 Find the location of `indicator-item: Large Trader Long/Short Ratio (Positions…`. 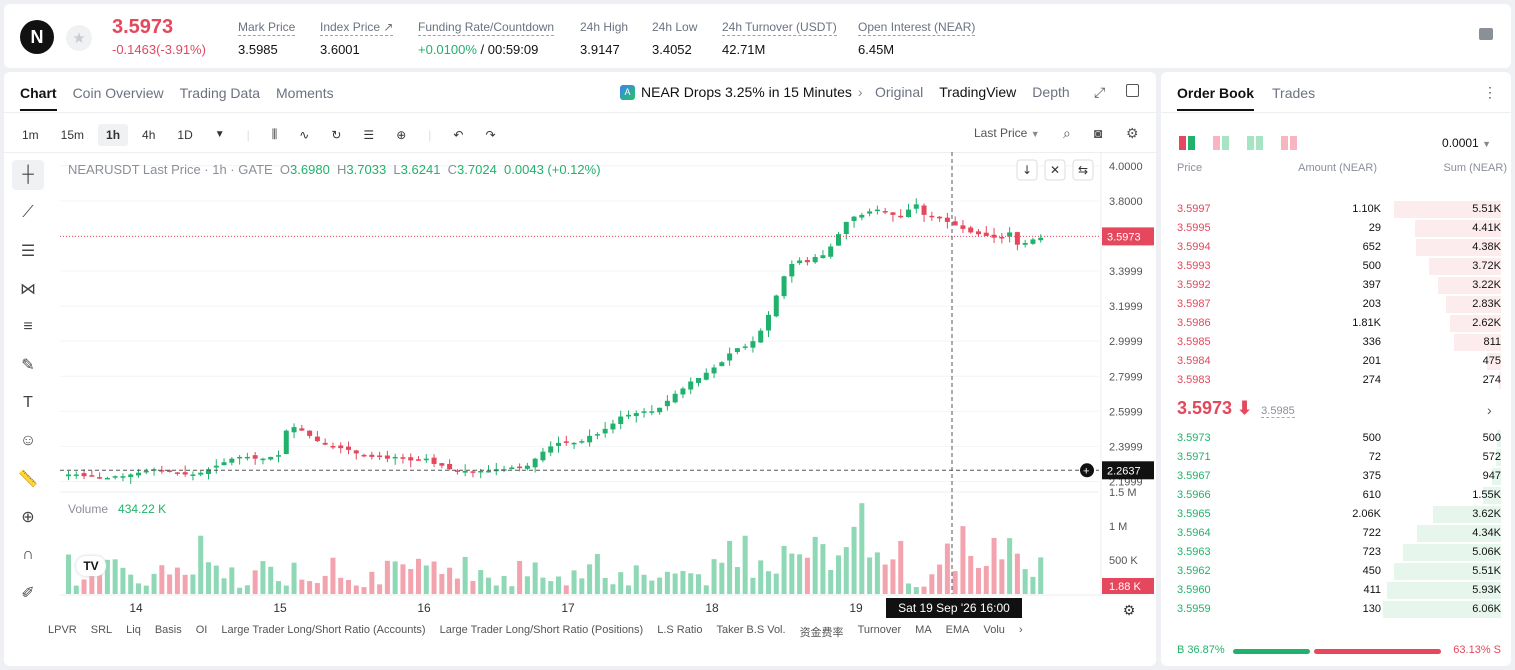

indicator-item: Large Trader Long/Short Ratio (Positions… is located at coordinates (541, 630).